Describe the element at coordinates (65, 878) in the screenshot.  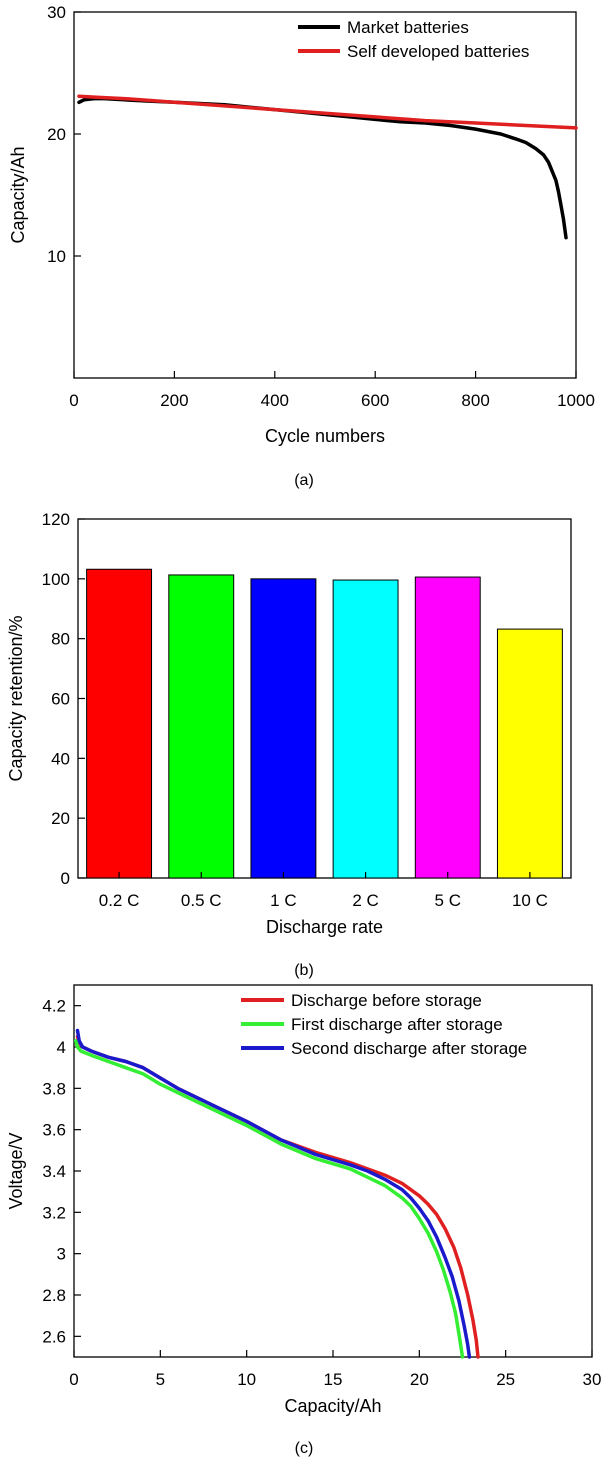
I see `y-tick-label: 0` at that location.